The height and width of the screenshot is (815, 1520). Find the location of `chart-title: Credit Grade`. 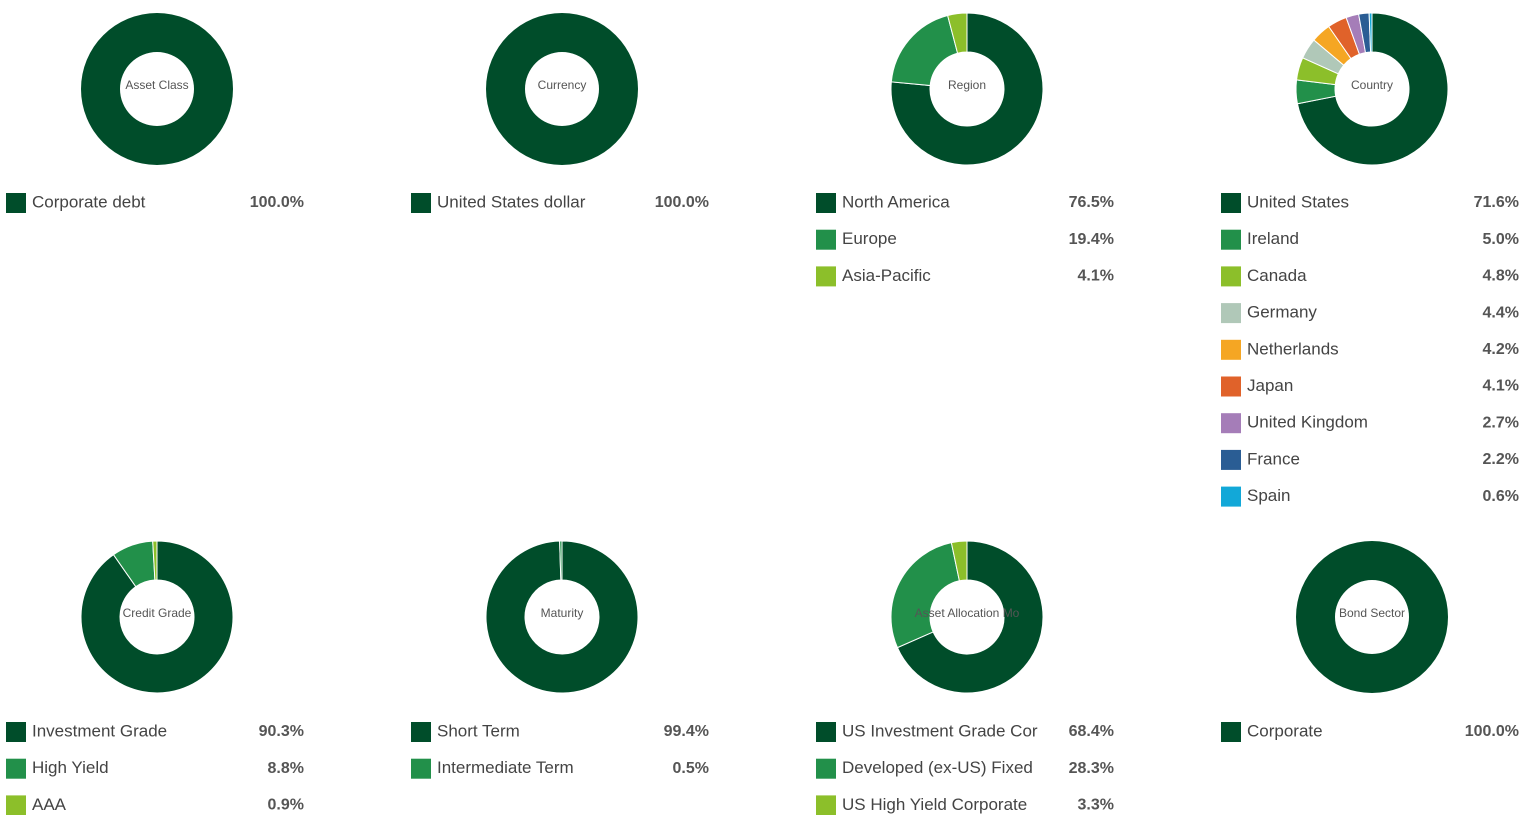

chart-title: Credit Grade is located at coordinates (157, 613).